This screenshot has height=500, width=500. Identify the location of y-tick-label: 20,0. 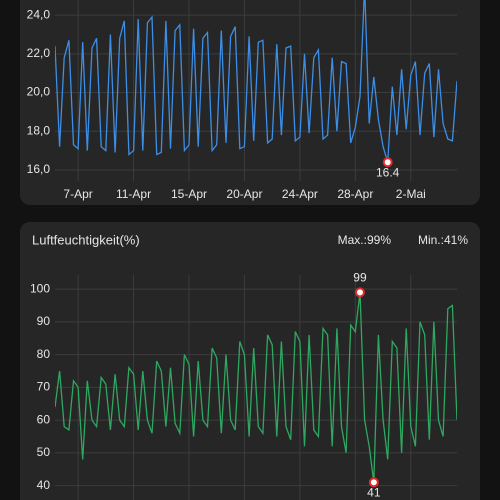
(39, 92).